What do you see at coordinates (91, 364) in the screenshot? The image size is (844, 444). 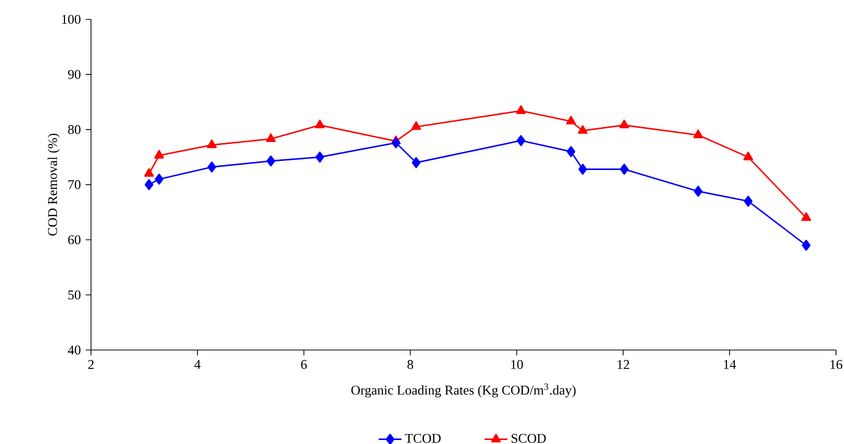 I see `x-tick-label: 2` at bounding box center [91, 364].